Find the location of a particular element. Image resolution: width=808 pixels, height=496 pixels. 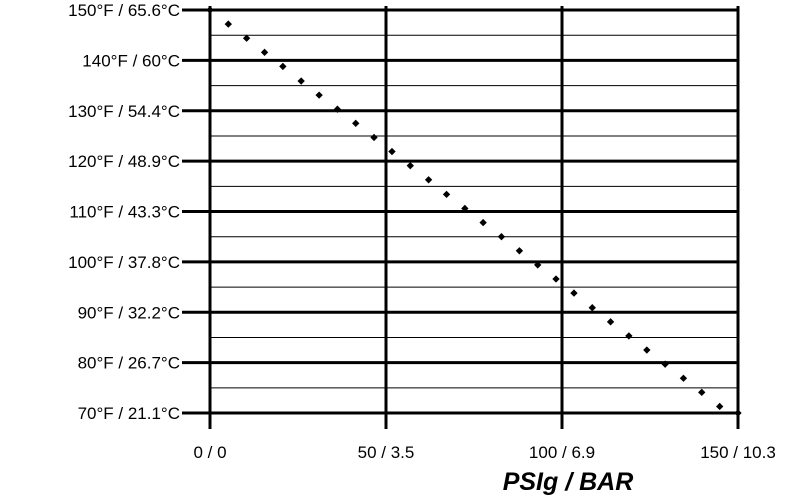

y-tick-label: 80°F / 26.7°C is located at coordinates (129, 363).